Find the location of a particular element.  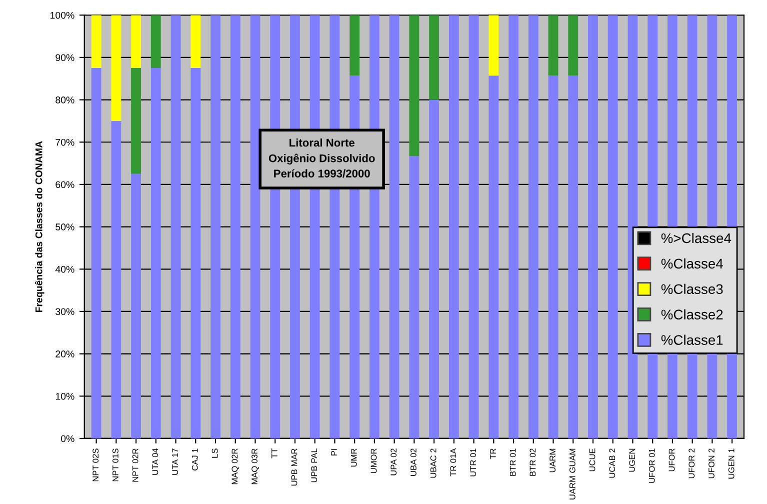

y-tick-label: 10% is located at coordinates (65, 396).